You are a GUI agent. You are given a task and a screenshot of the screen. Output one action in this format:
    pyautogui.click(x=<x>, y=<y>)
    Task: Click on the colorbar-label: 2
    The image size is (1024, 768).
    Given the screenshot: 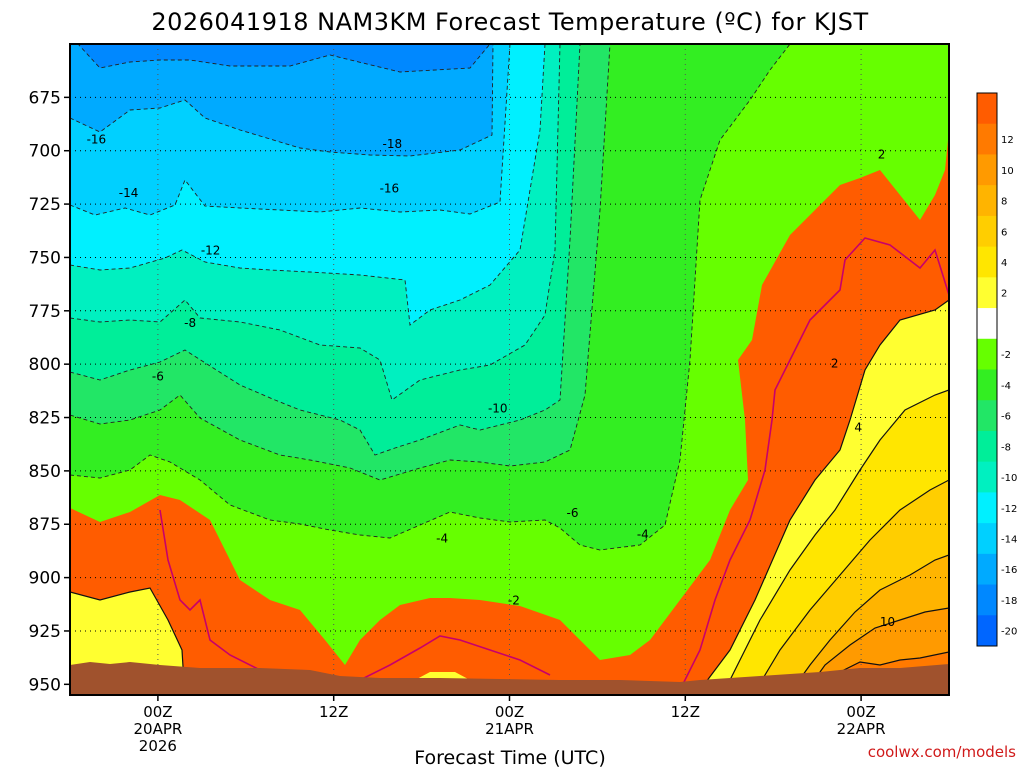 What is the action you would take?
    pyautogui.click(x=1004, y=294)
    